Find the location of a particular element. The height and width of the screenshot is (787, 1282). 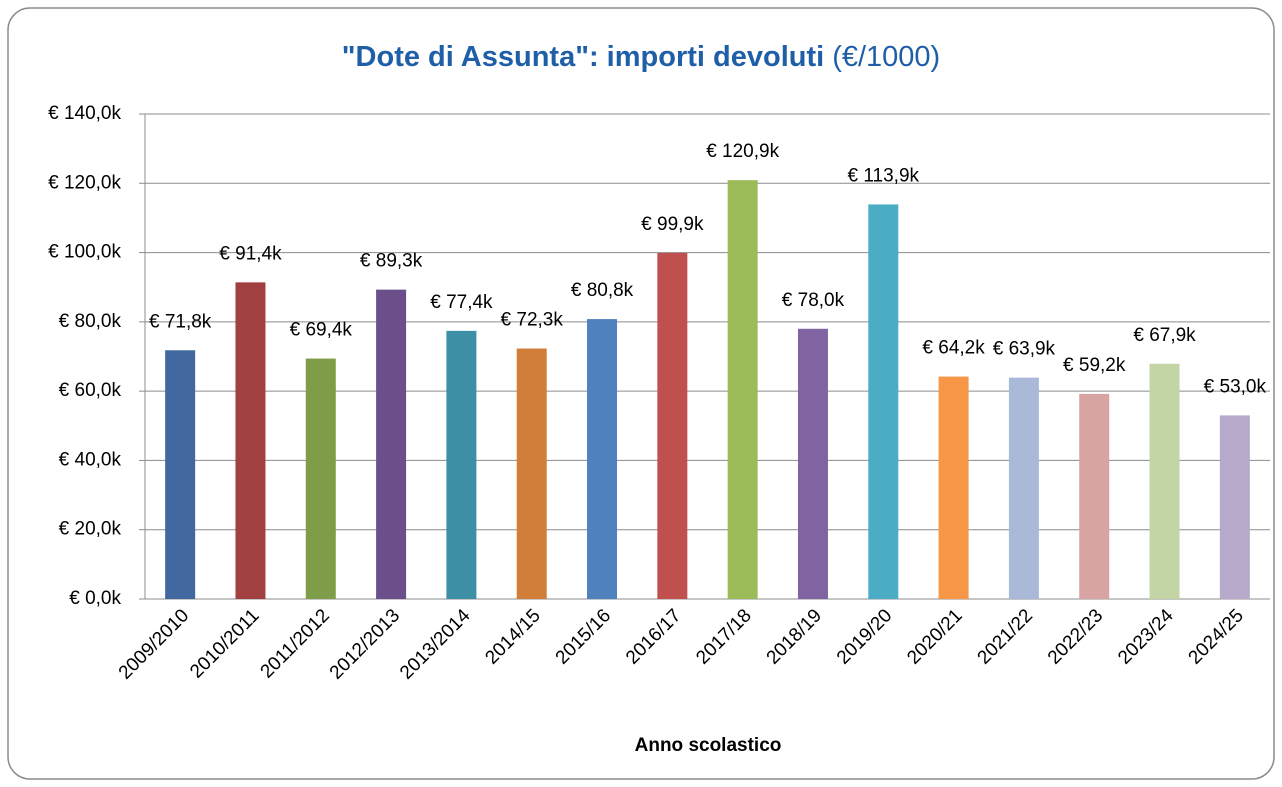

data-label: € 63,9k is located at coordinates (1024, 349).